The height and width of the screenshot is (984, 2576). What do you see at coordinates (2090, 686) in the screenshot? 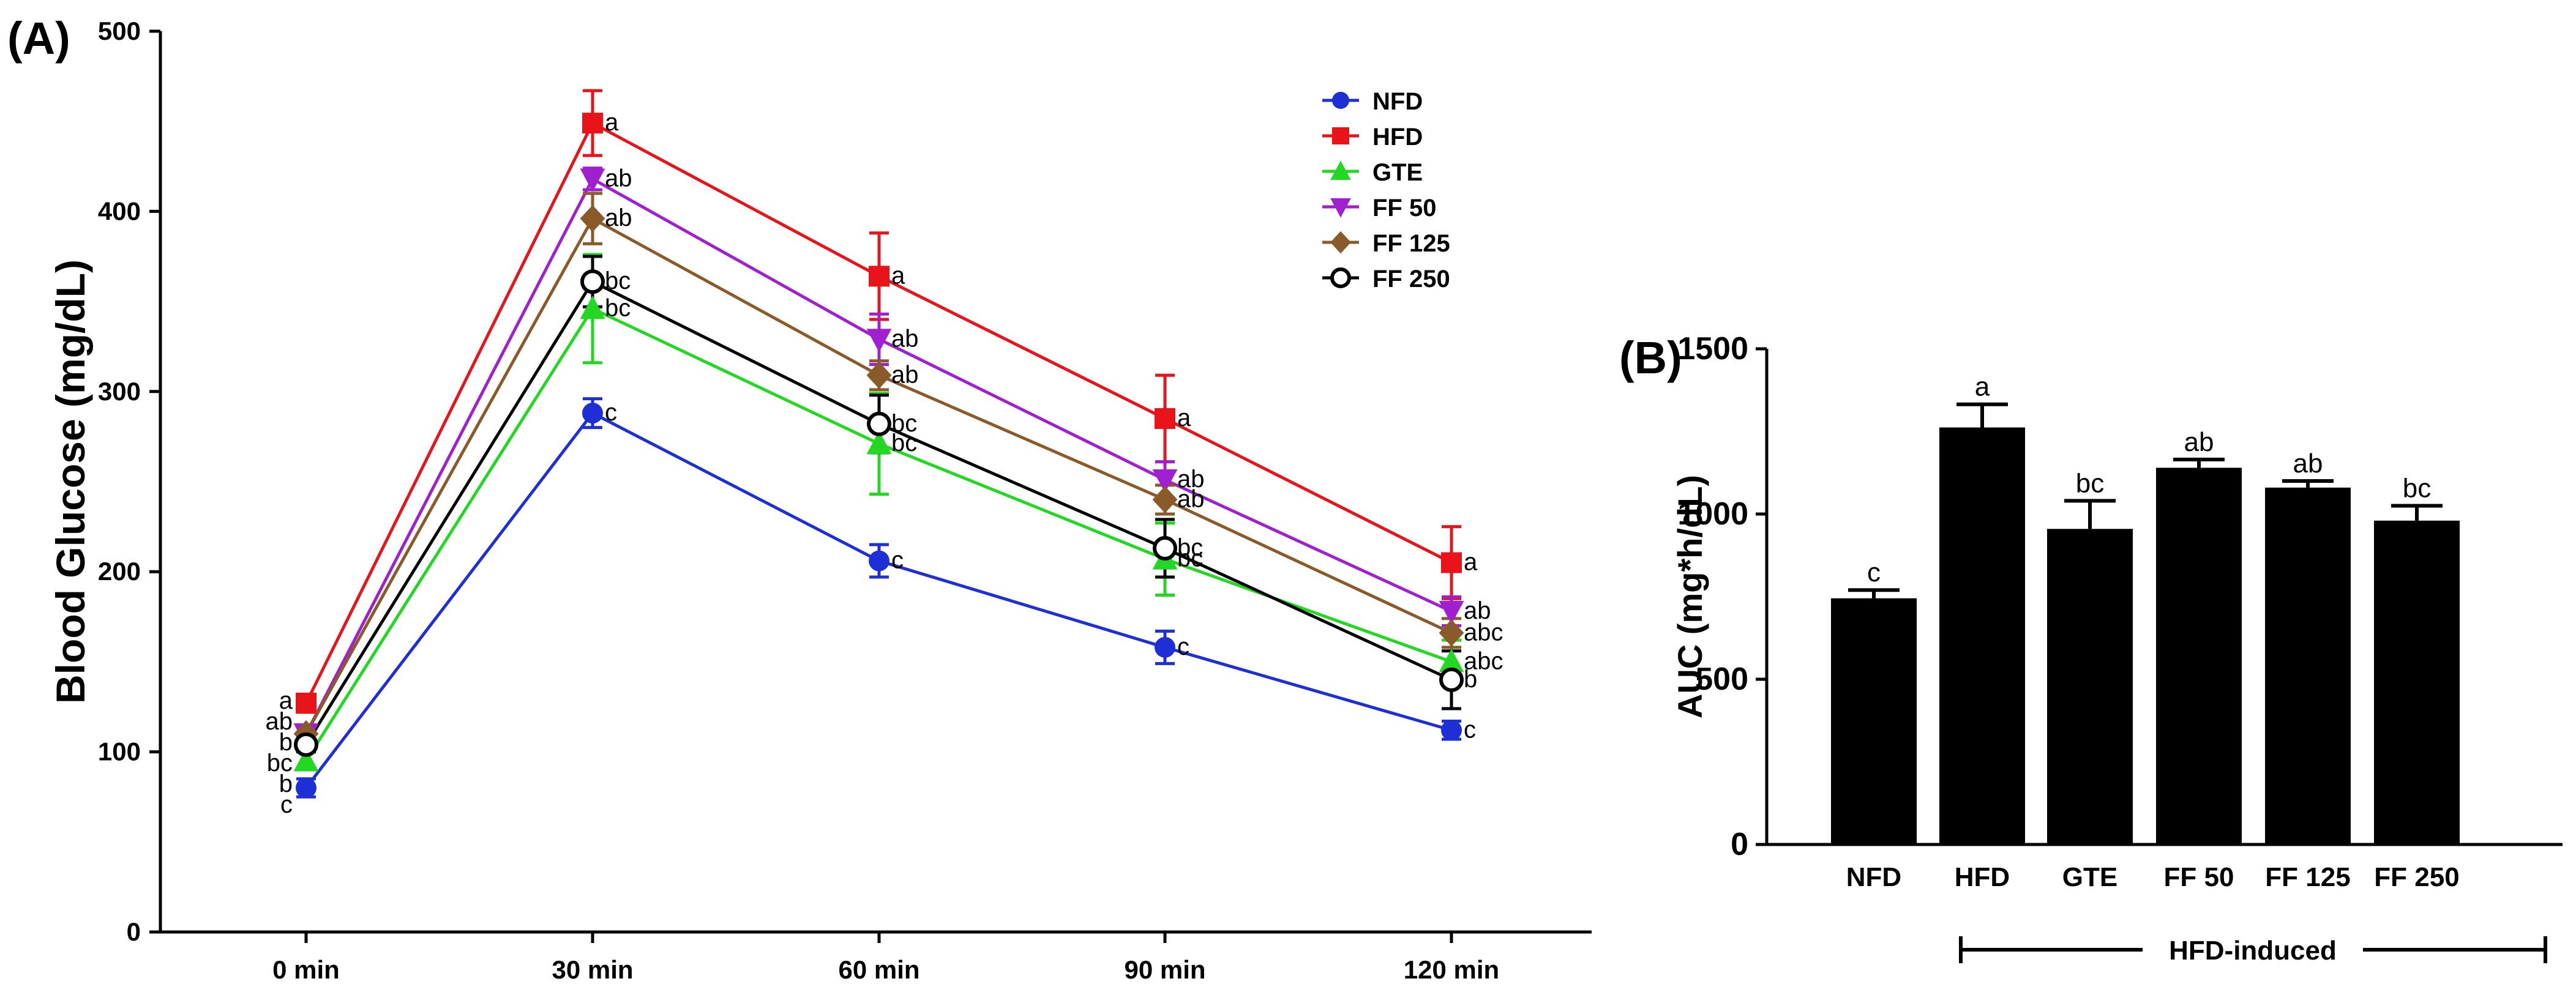
I see `bar-gte` at bounding box center [2090, 686].